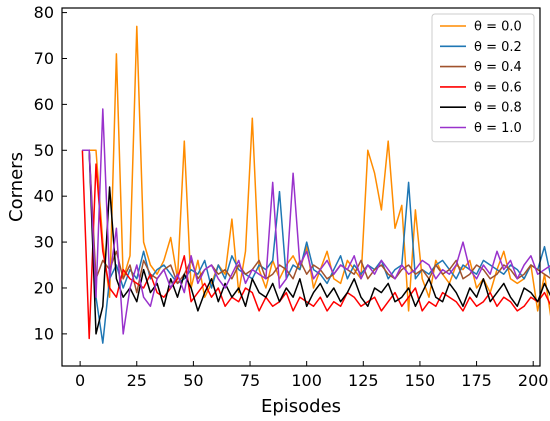 This screenshot has width=550, height=421. I want to click on x-tick-label: 150, so click(420, 380).